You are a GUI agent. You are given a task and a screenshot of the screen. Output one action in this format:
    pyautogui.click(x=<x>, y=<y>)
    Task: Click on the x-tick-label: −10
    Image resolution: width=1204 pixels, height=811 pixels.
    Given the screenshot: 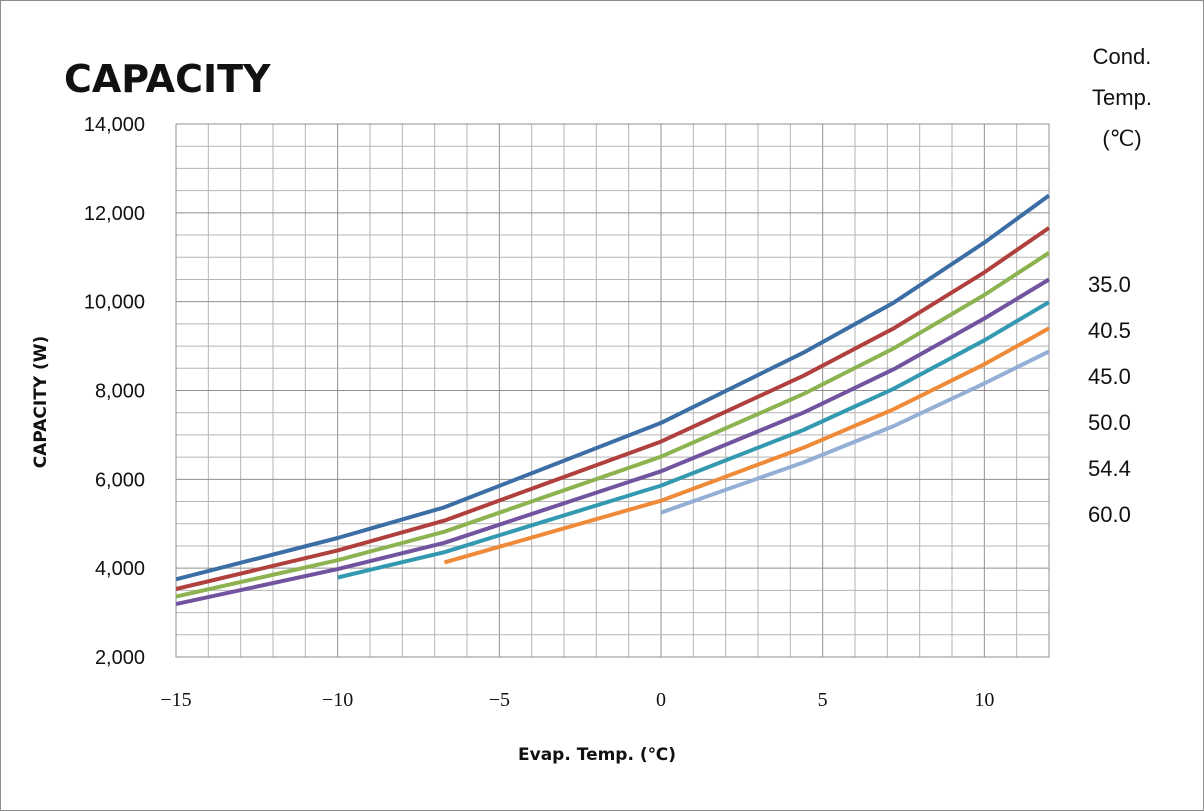 What is the action you would take?
    pyautogui.click(x=337, y=700)
    